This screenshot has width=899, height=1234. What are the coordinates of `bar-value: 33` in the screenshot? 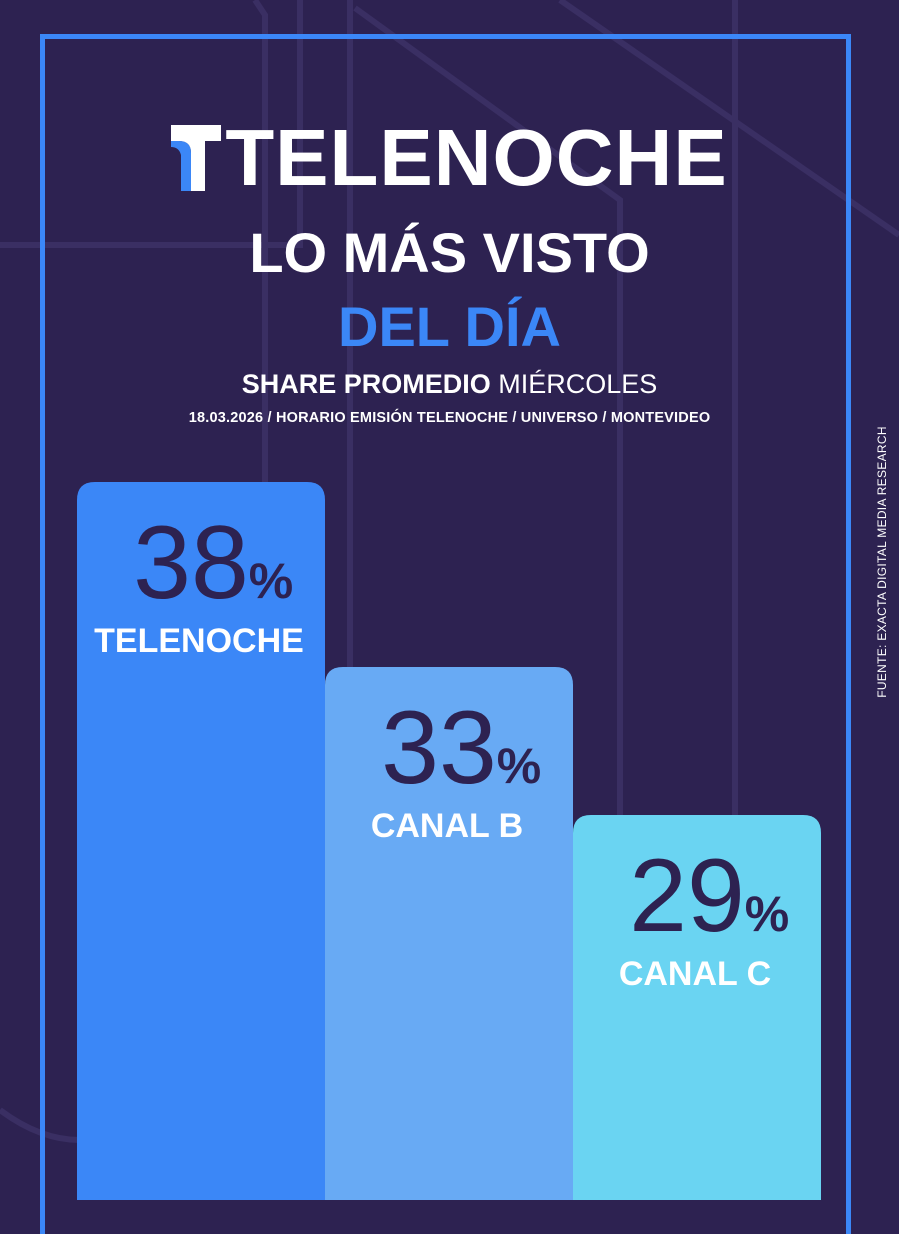 It's located at (439, 748).